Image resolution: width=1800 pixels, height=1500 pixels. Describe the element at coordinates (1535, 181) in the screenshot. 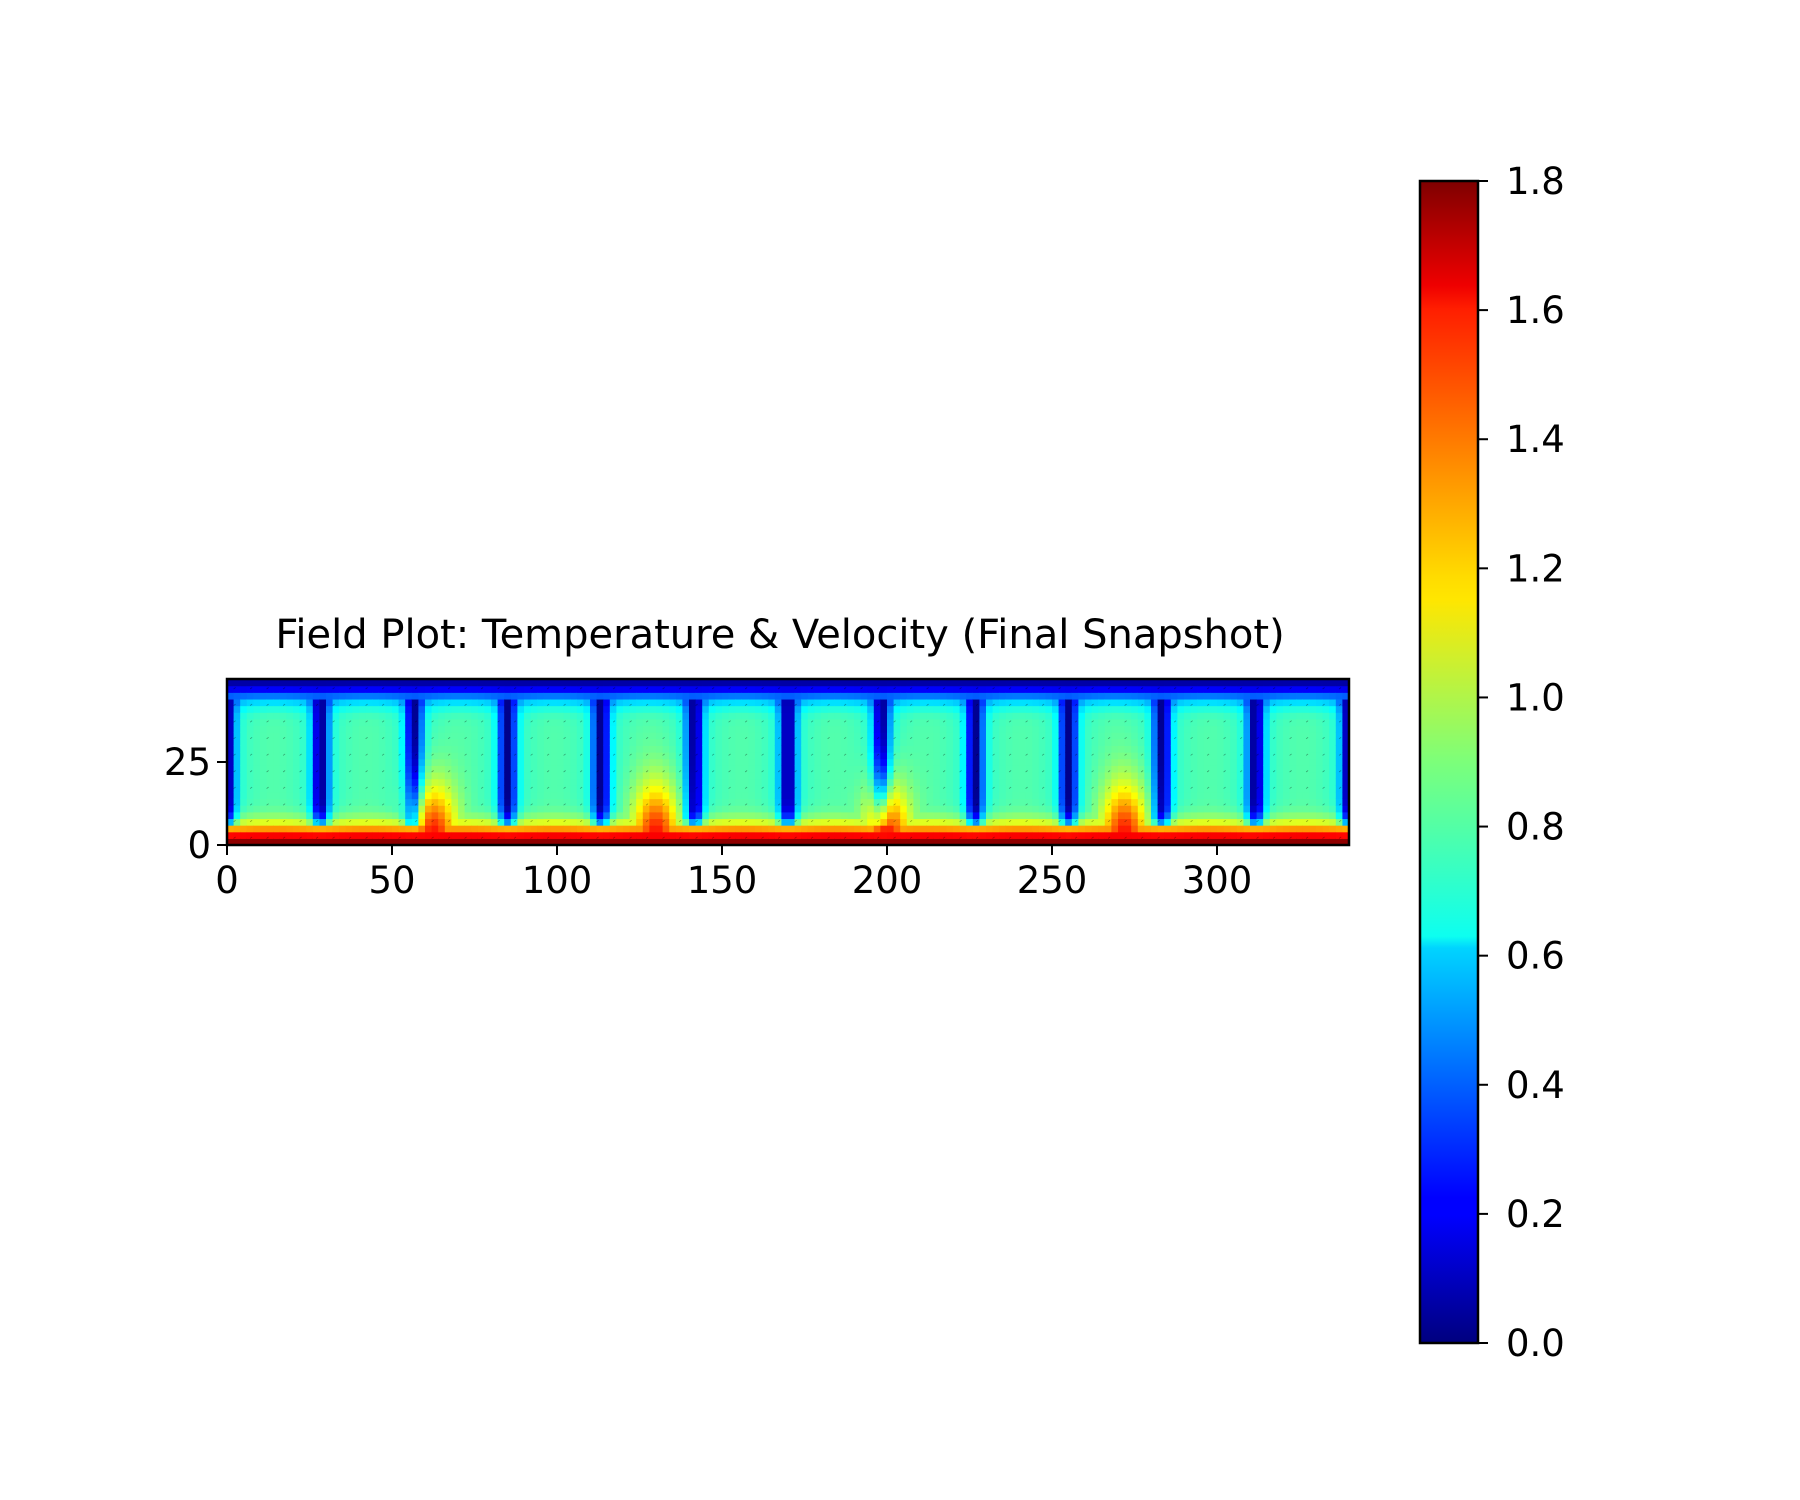

I see `colorbar-tick-label: 1.8` at that location.